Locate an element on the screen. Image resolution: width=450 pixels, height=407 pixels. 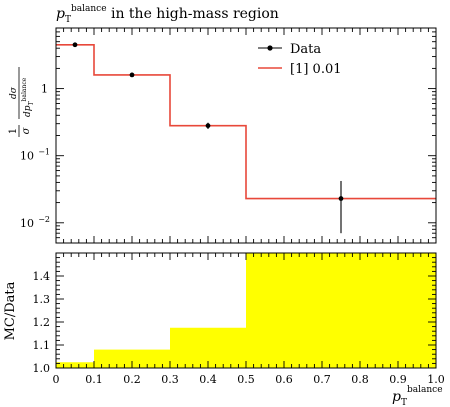
xlabel-main: p is located at coordinates (396, 397).